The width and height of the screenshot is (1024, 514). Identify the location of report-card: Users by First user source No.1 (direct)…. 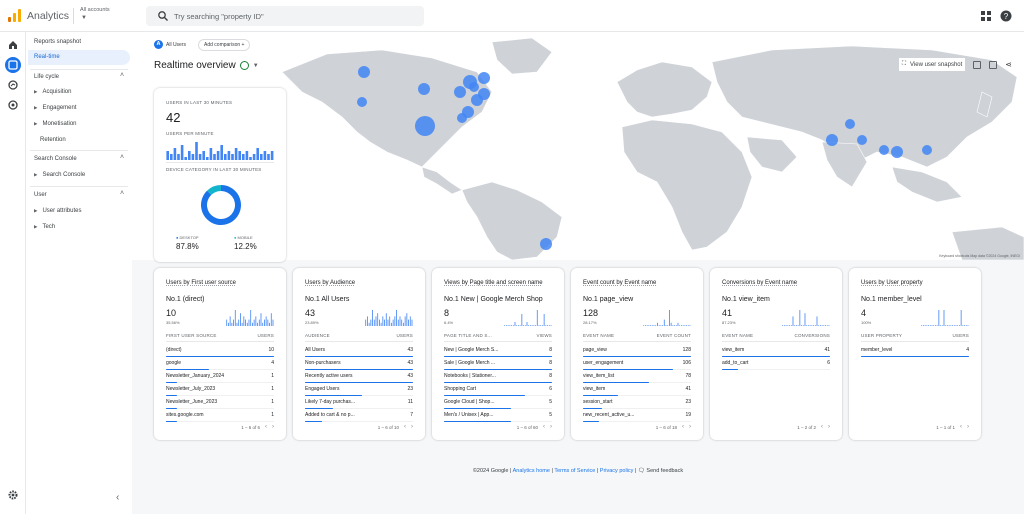
(220, 354).